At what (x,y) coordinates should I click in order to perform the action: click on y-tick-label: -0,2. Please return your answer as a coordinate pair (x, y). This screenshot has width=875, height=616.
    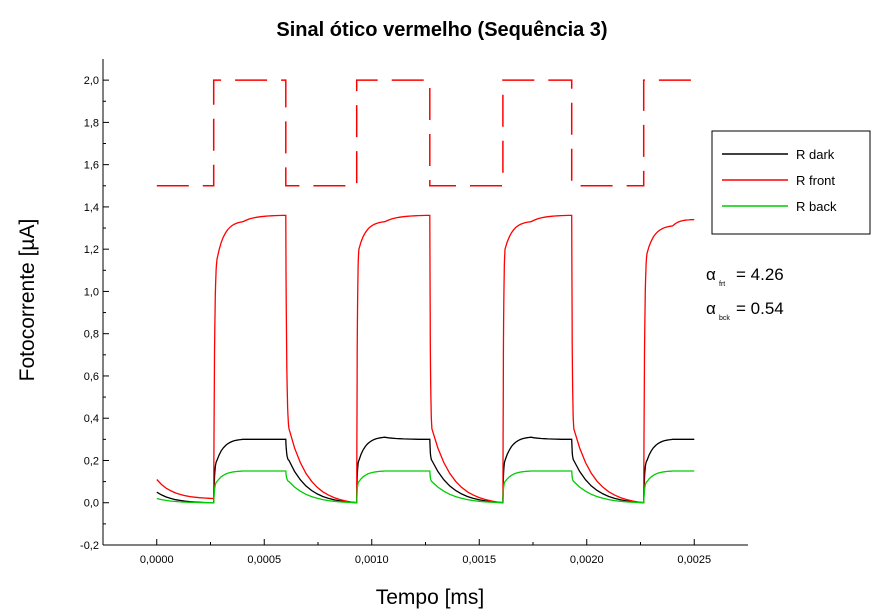
    Looking at the image, I should click on (89, 546).